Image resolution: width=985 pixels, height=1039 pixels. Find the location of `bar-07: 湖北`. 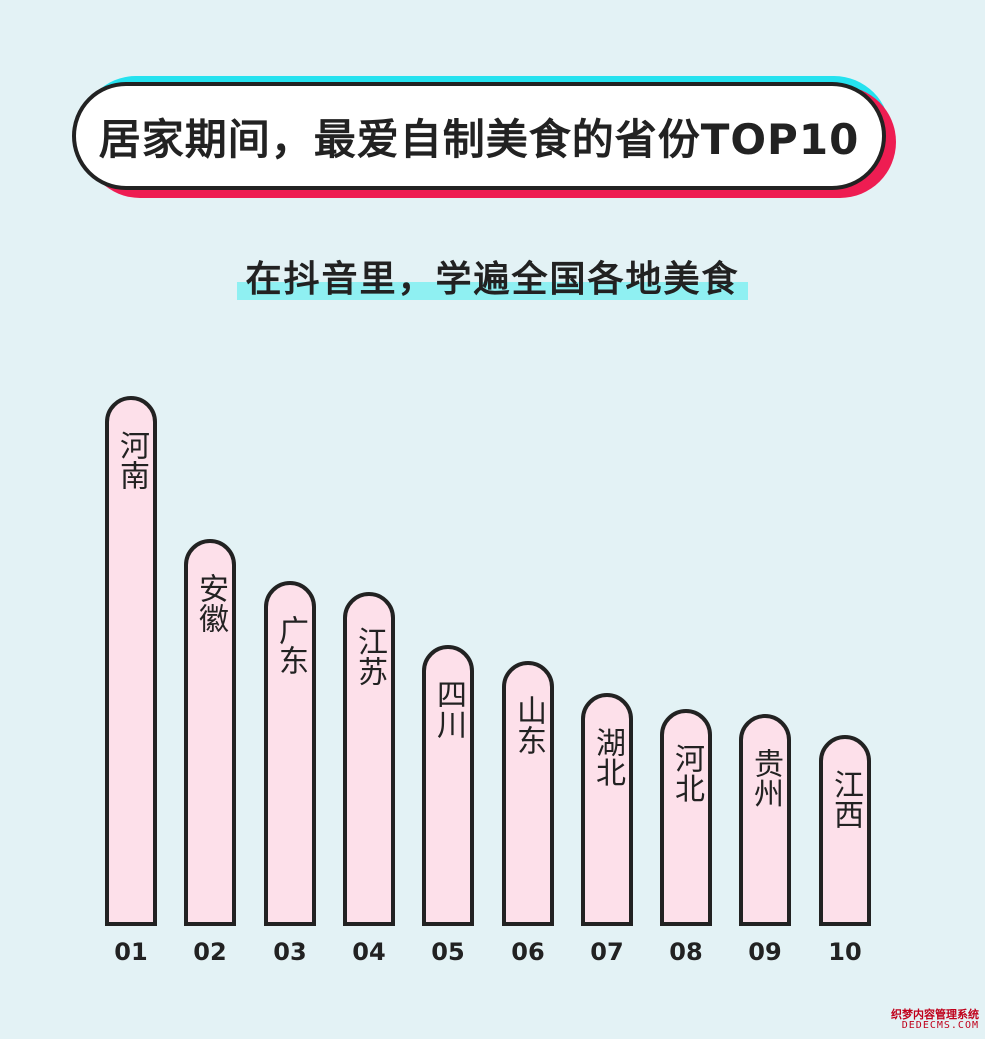

bar-07: 湖北 is located at coordinates (607, 809).